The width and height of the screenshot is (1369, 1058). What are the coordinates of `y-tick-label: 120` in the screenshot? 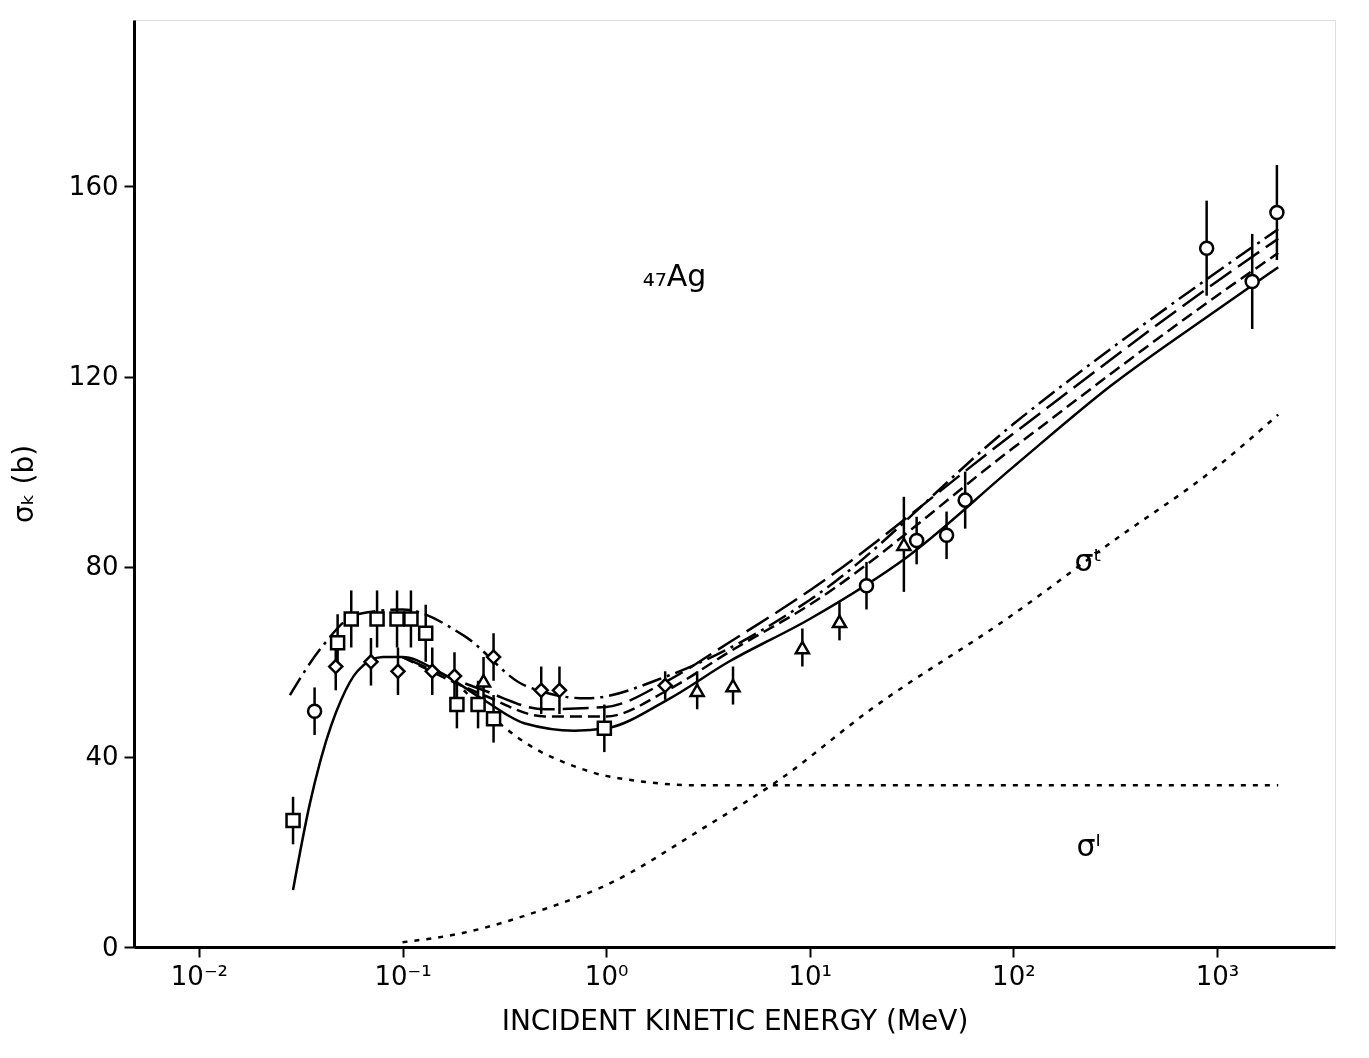 It's located at (93, 376).